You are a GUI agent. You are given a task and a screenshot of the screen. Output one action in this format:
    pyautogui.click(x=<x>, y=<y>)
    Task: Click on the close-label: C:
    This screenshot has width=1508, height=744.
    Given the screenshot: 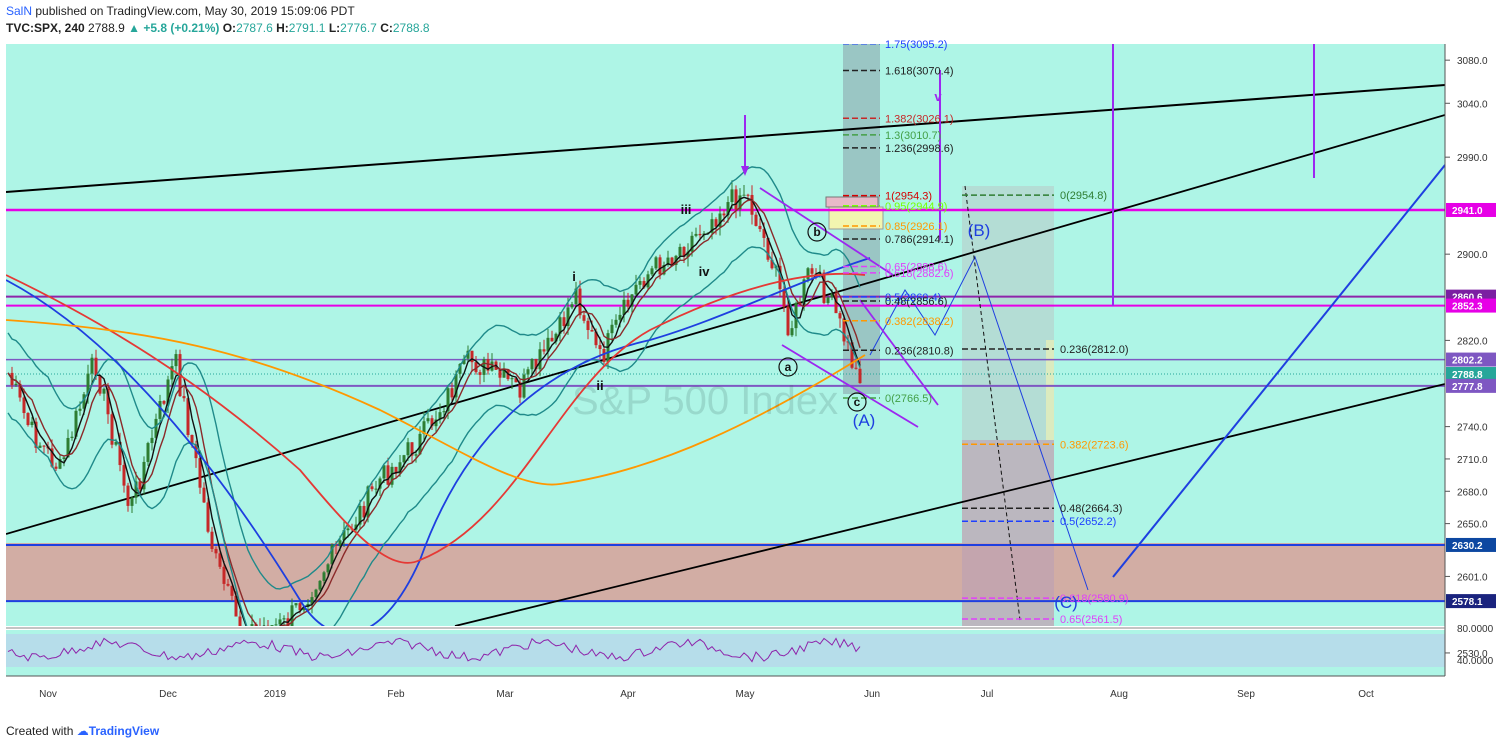 What is the action you would take?
    pyautogui.click(x=386, y=28)
    